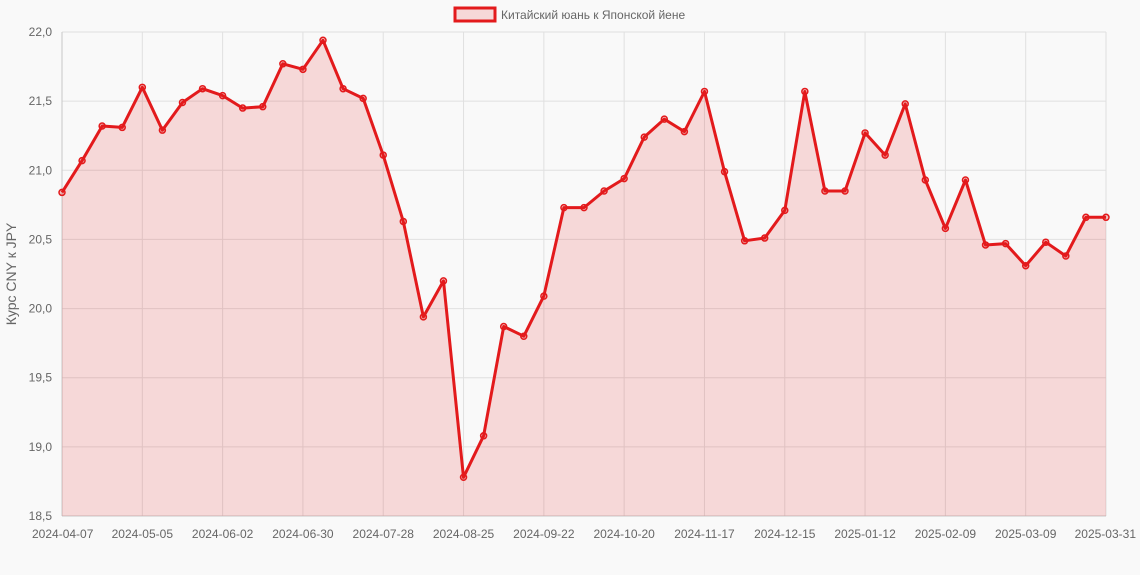 The height and width of the screenshot is (575, 1140). Describe the element at coordinates (946, 534) in the screenshot. I see `x-tick-label: 2025-02-09` at that location.